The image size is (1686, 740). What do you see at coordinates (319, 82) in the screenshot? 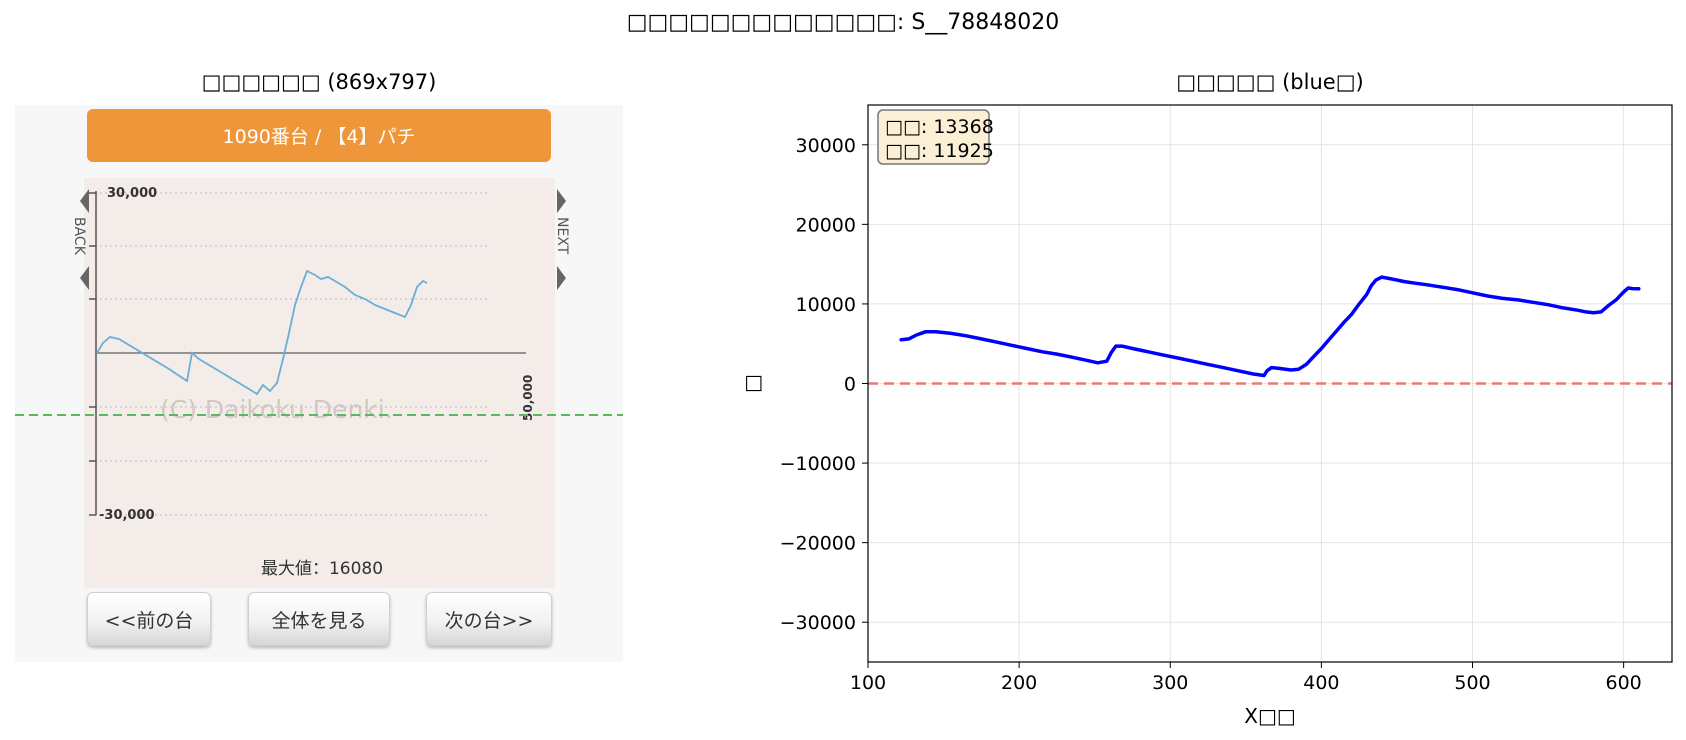
I see `left-panel-title: □□□□□□ (869x797)` at bounding box center [319, 82].